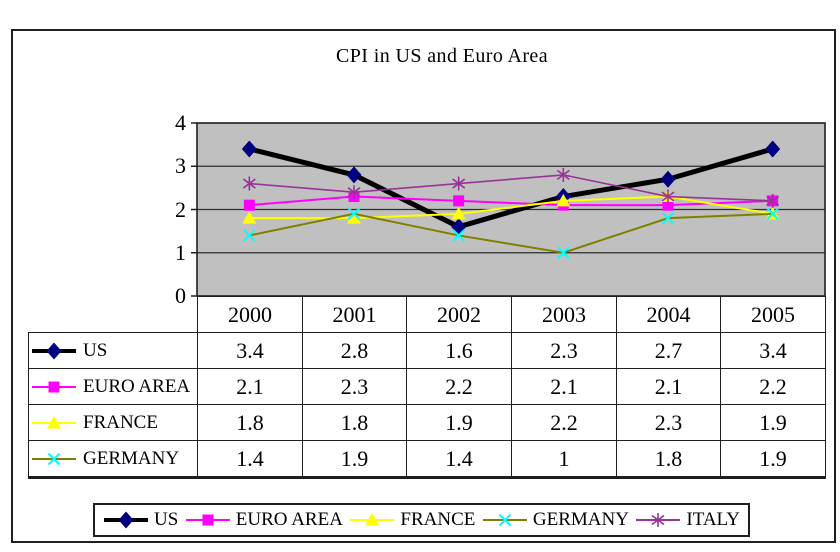 The width and height of the screenshot is (840, 552). Describe the element at coordinates (113, 314) in the screenshot. I see `table-corner-blank` at that location.